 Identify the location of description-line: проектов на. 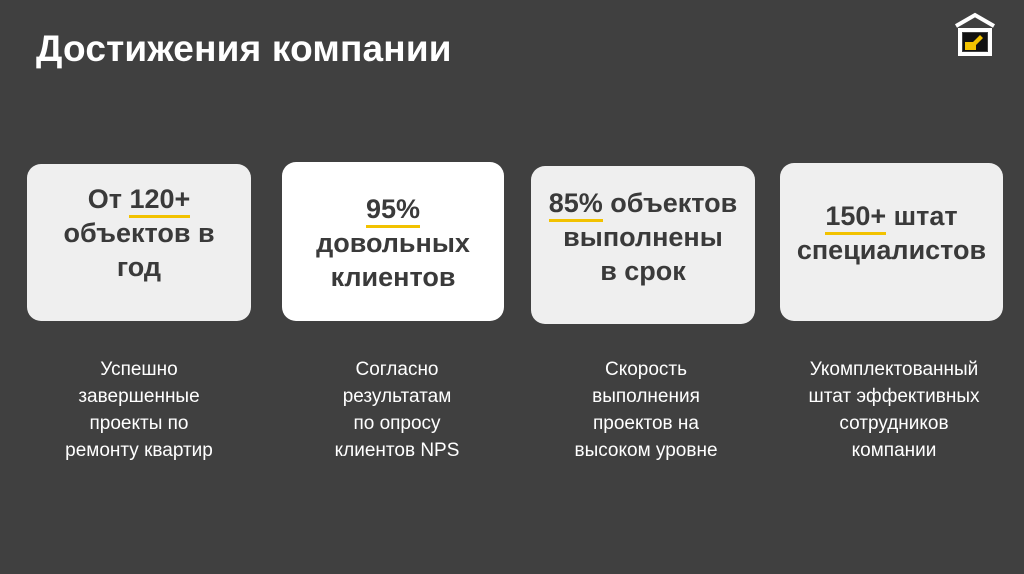
(645, 423).